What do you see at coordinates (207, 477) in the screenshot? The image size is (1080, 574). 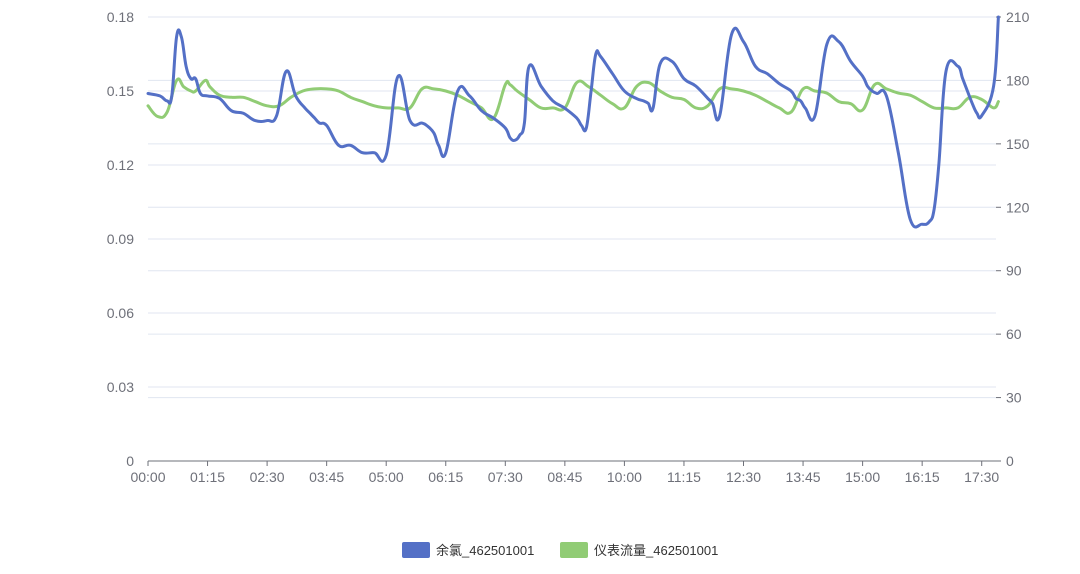 I see `x-tick-label: 01:15` at bounding box center [207, 477].